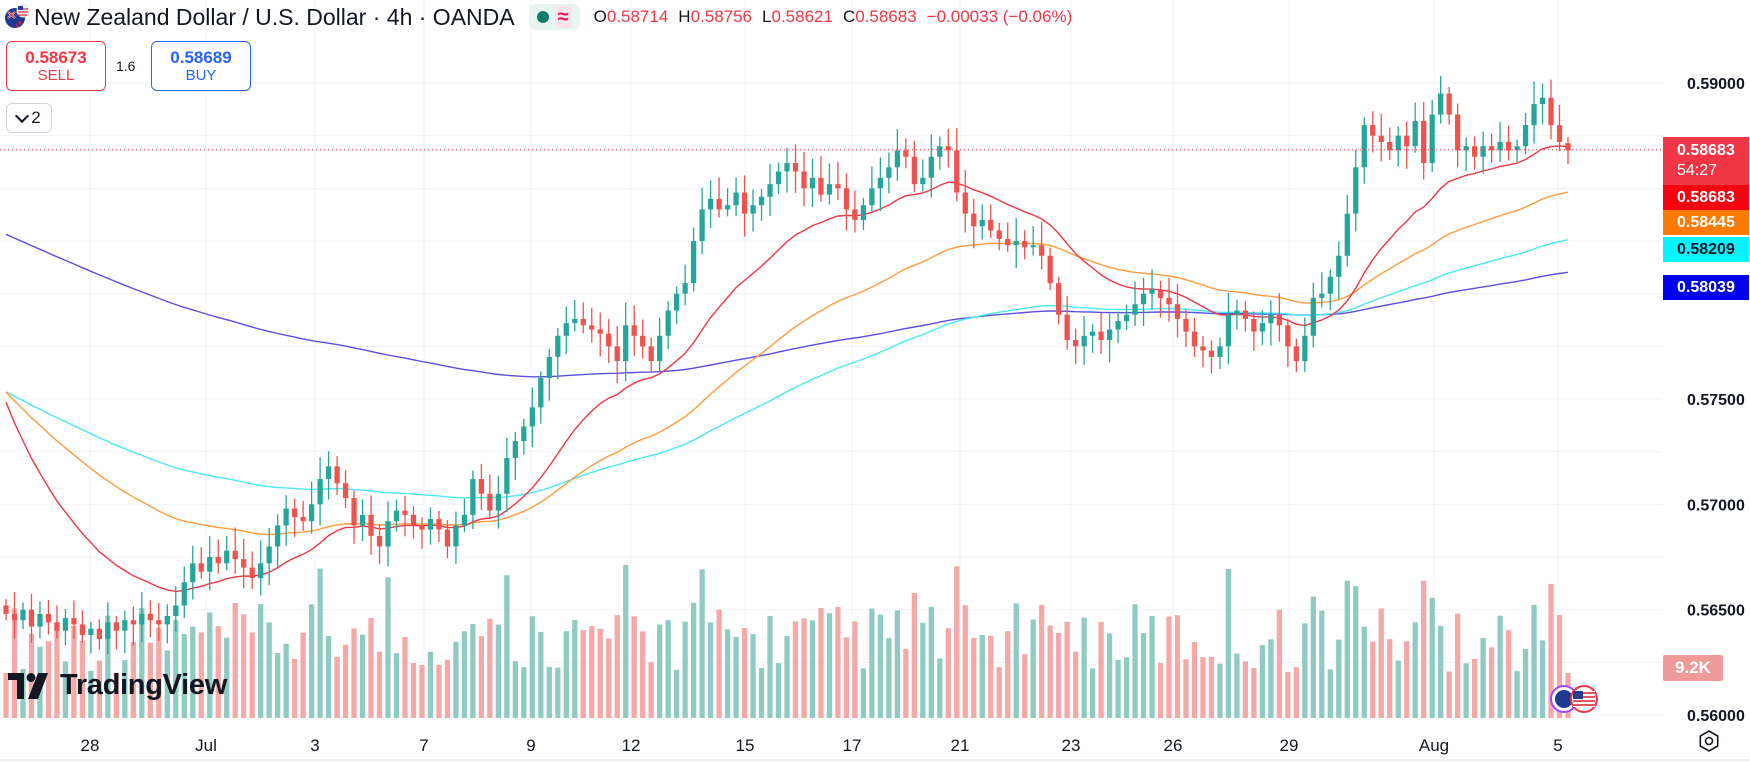 Image resolution: width=1750 pixels, height=762 pixels. Describe the element at coordinates (1557, 745) in the screenshot. I see `time-axis-label: 5` at that location.